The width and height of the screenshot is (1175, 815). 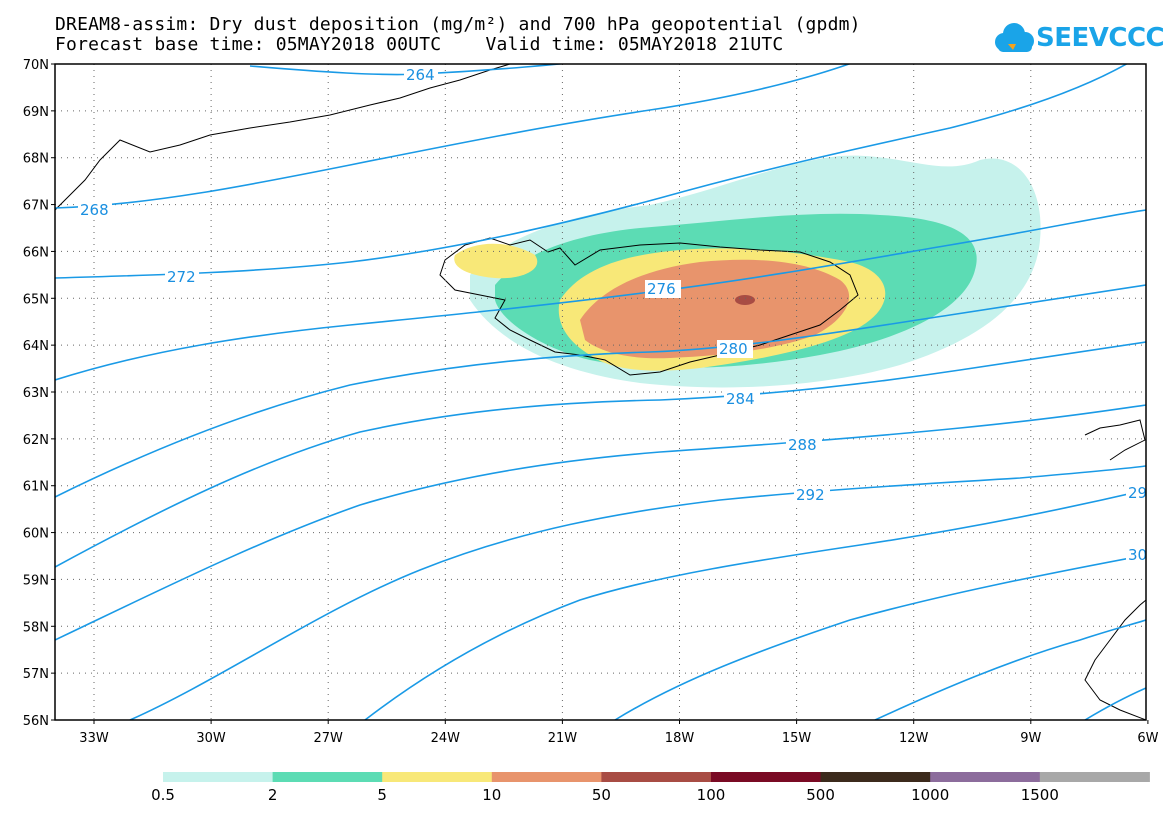 I want to click on dust-shading, so click(x=747, y=271).